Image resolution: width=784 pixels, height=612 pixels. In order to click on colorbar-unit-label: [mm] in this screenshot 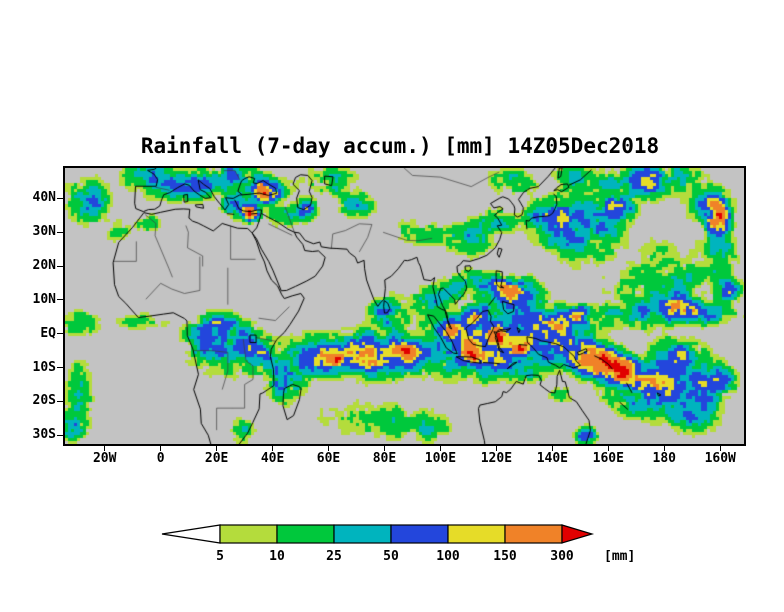, I will do `click(620, 556)`.